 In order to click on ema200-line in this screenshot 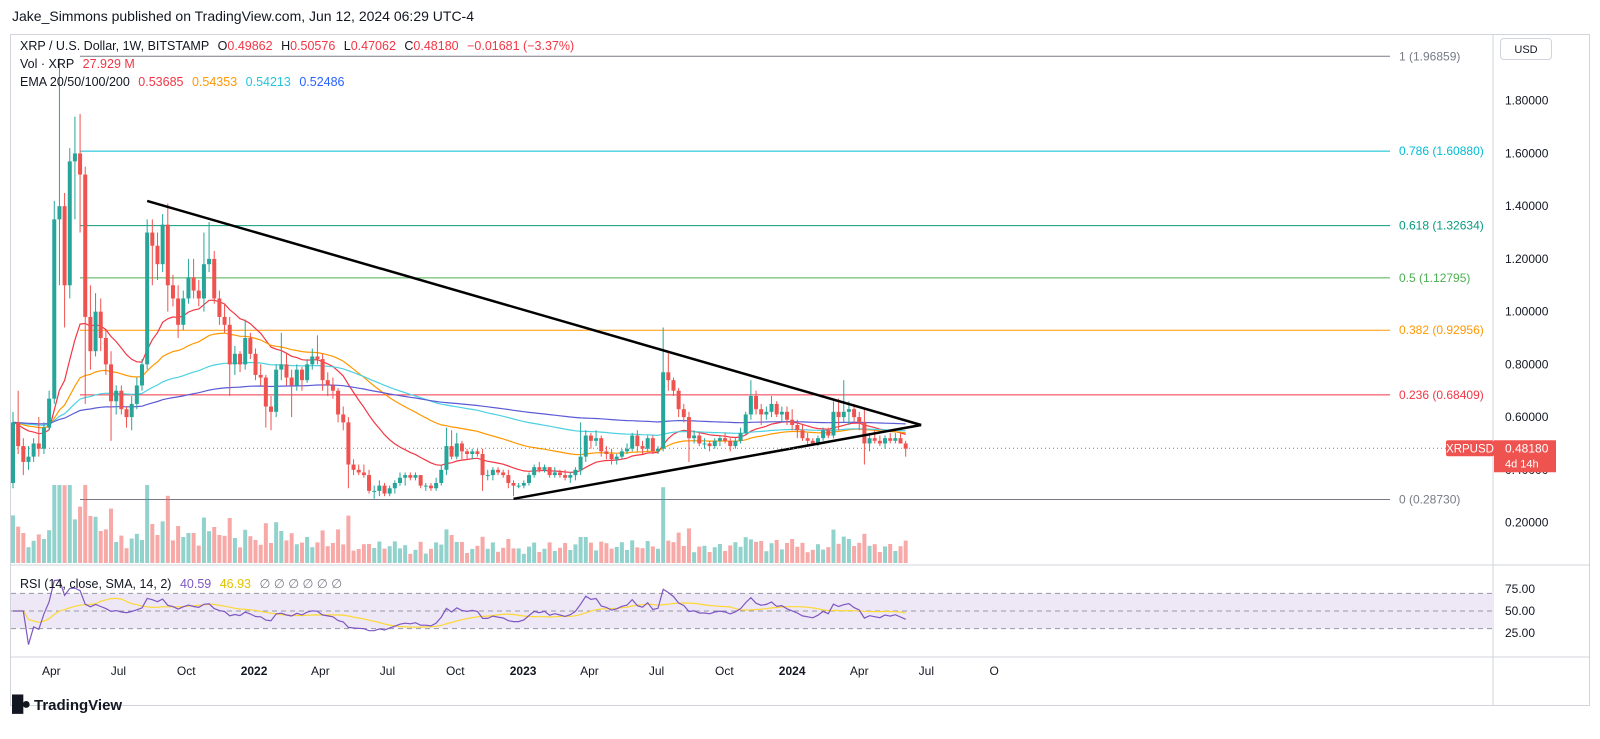, I will do `click(459, 404)`.